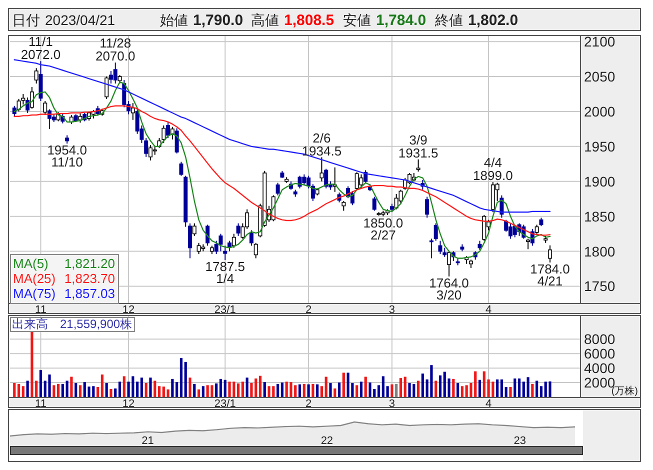 The width and height of the screenshot is (653, 470). Describe the element at coordinates (115, 50) in the screenshot. I see `annotation: 11/28 2070.0` at that location.